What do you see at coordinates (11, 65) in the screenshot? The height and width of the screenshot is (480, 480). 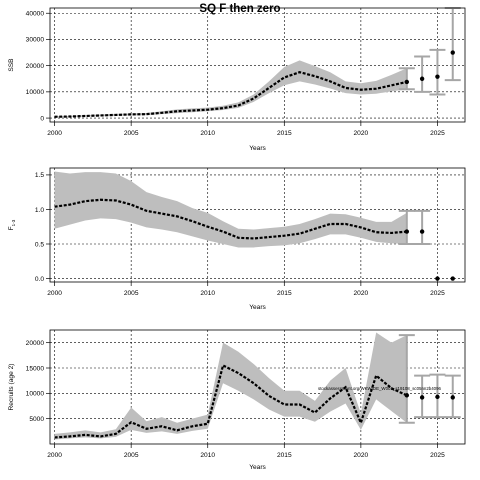 I see `y-axis-label: SSB` at bounding box center [11, 65].